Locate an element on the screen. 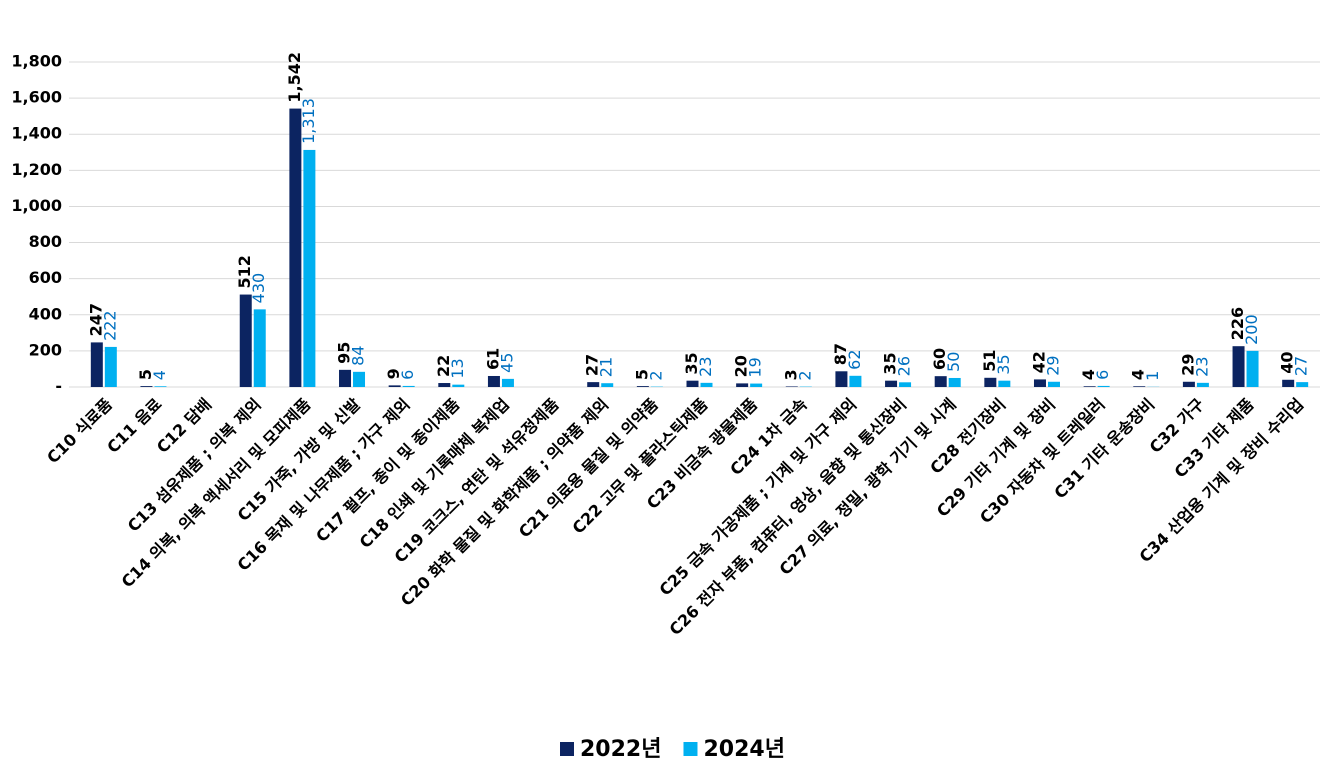  value-label: 20 is located at coordinates (741, 366).